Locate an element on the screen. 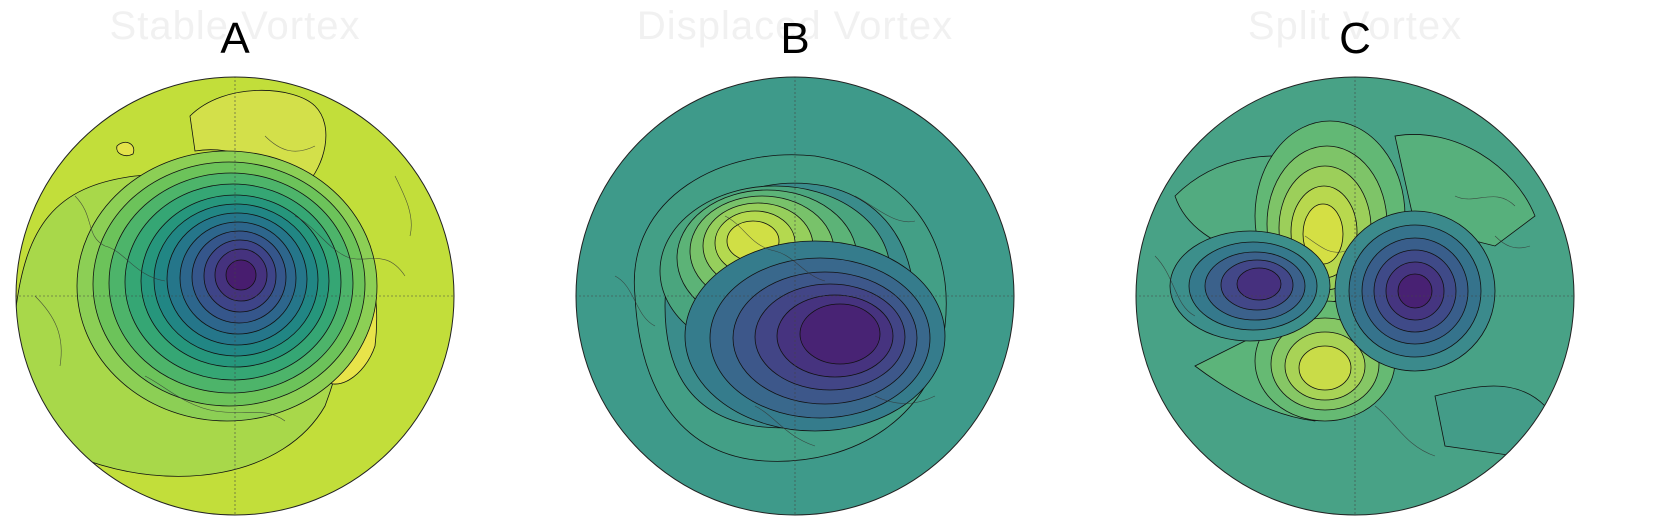  panel-c-letter: C is located at coordinates (1355, 38).